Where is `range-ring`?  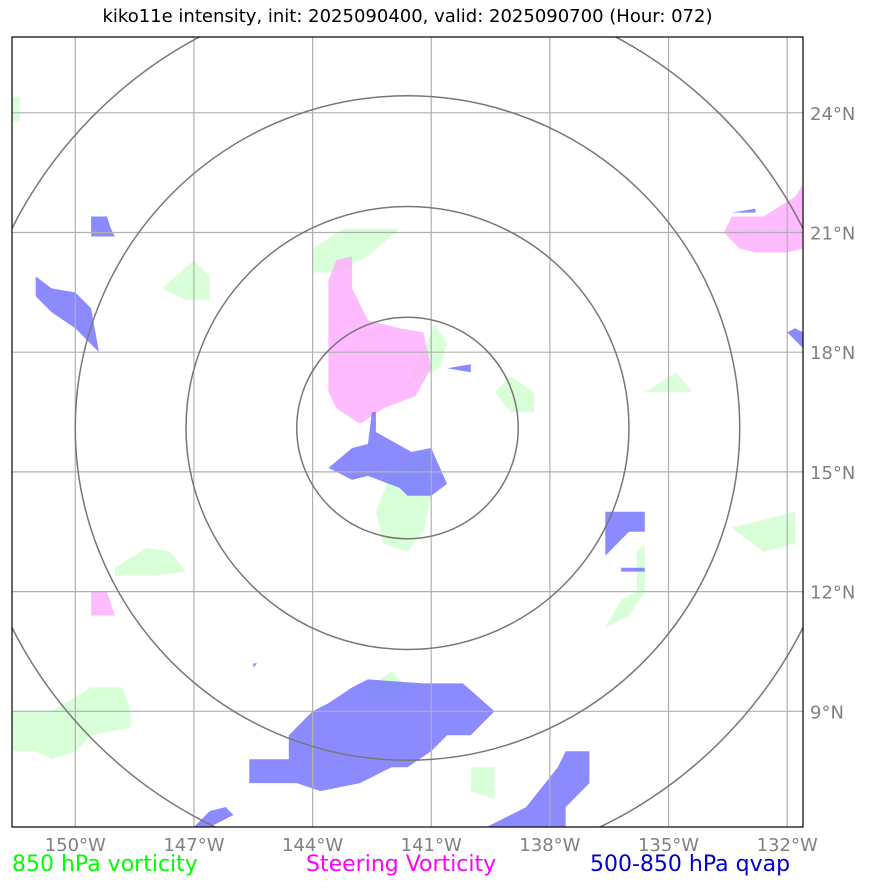
range-ring is located at coordinates (407, 428).